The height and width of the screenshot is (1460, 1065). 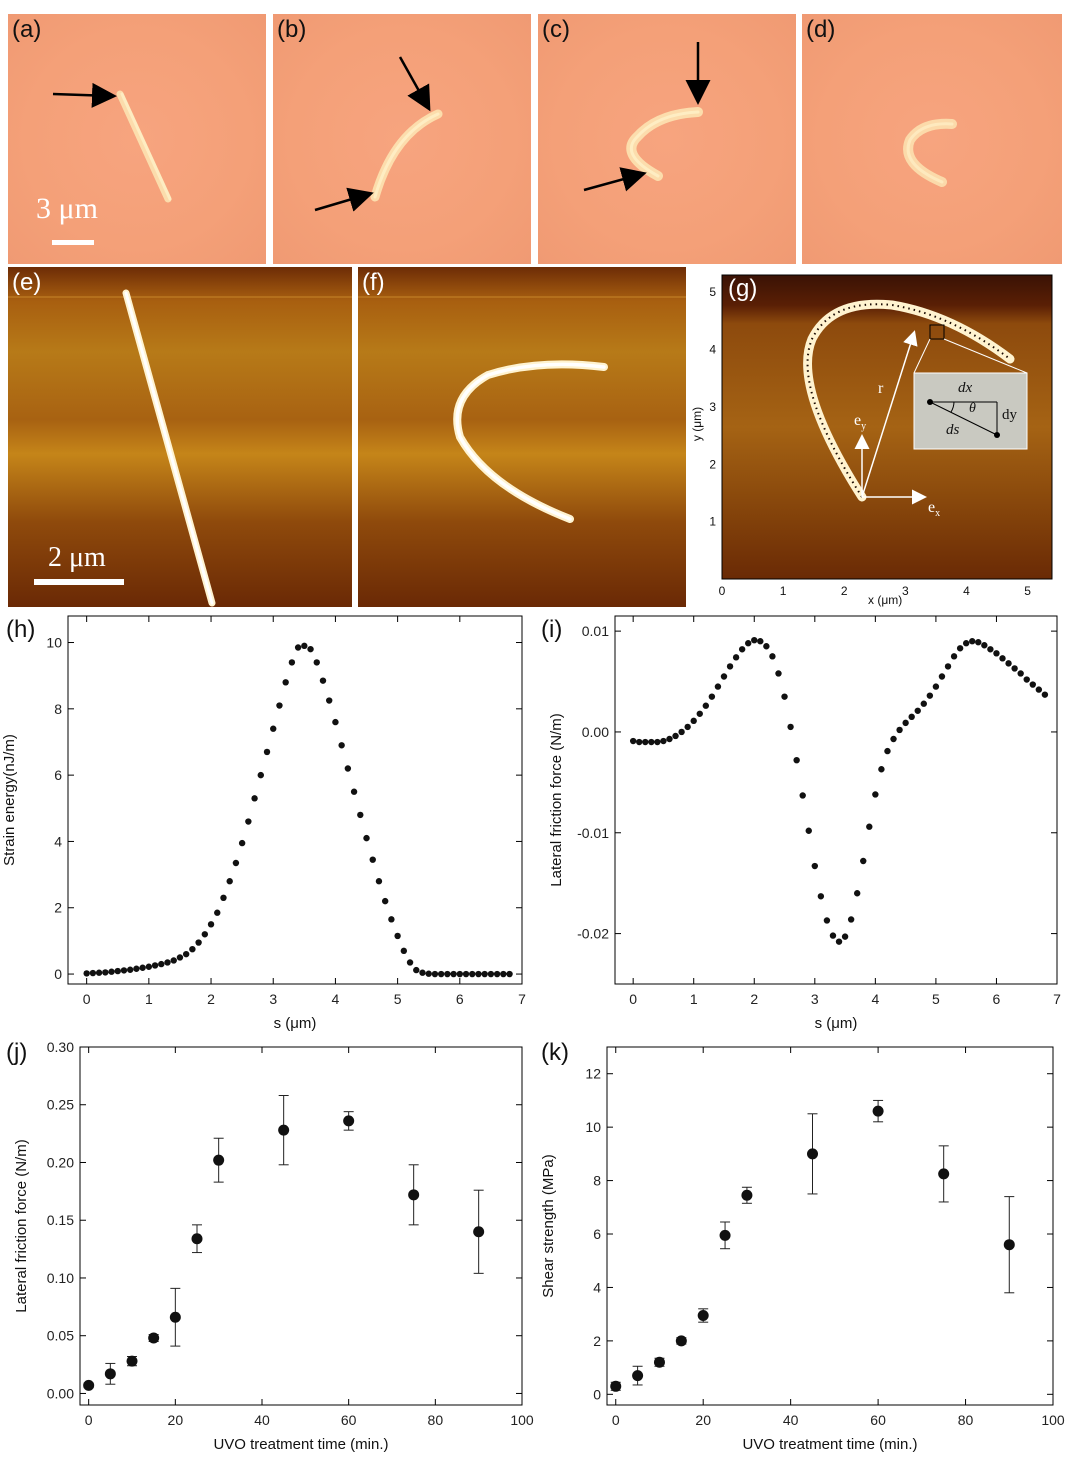 What do you see at coordinates (597, 1181) in the screenshot?
I see `y-tick-label: 8` at bounding box center [597, 1181].